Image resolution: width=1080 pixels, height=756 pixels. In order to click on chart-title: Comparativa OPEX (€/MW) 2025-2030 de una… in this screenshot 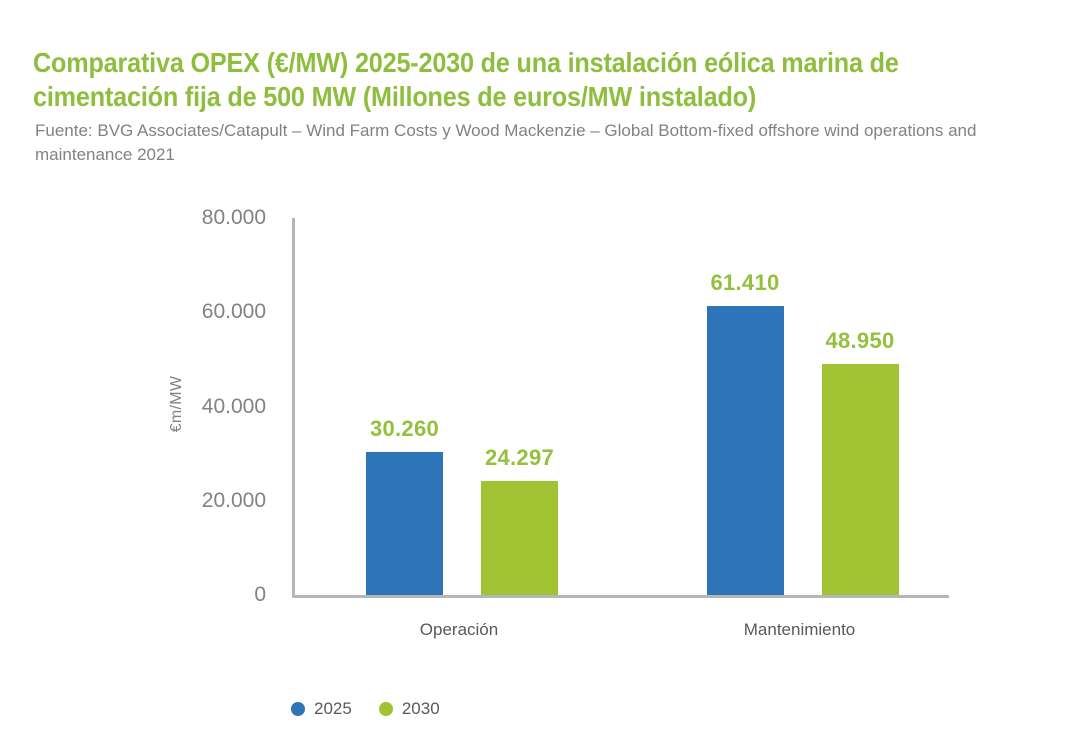, I will do `click(466, 79)`.